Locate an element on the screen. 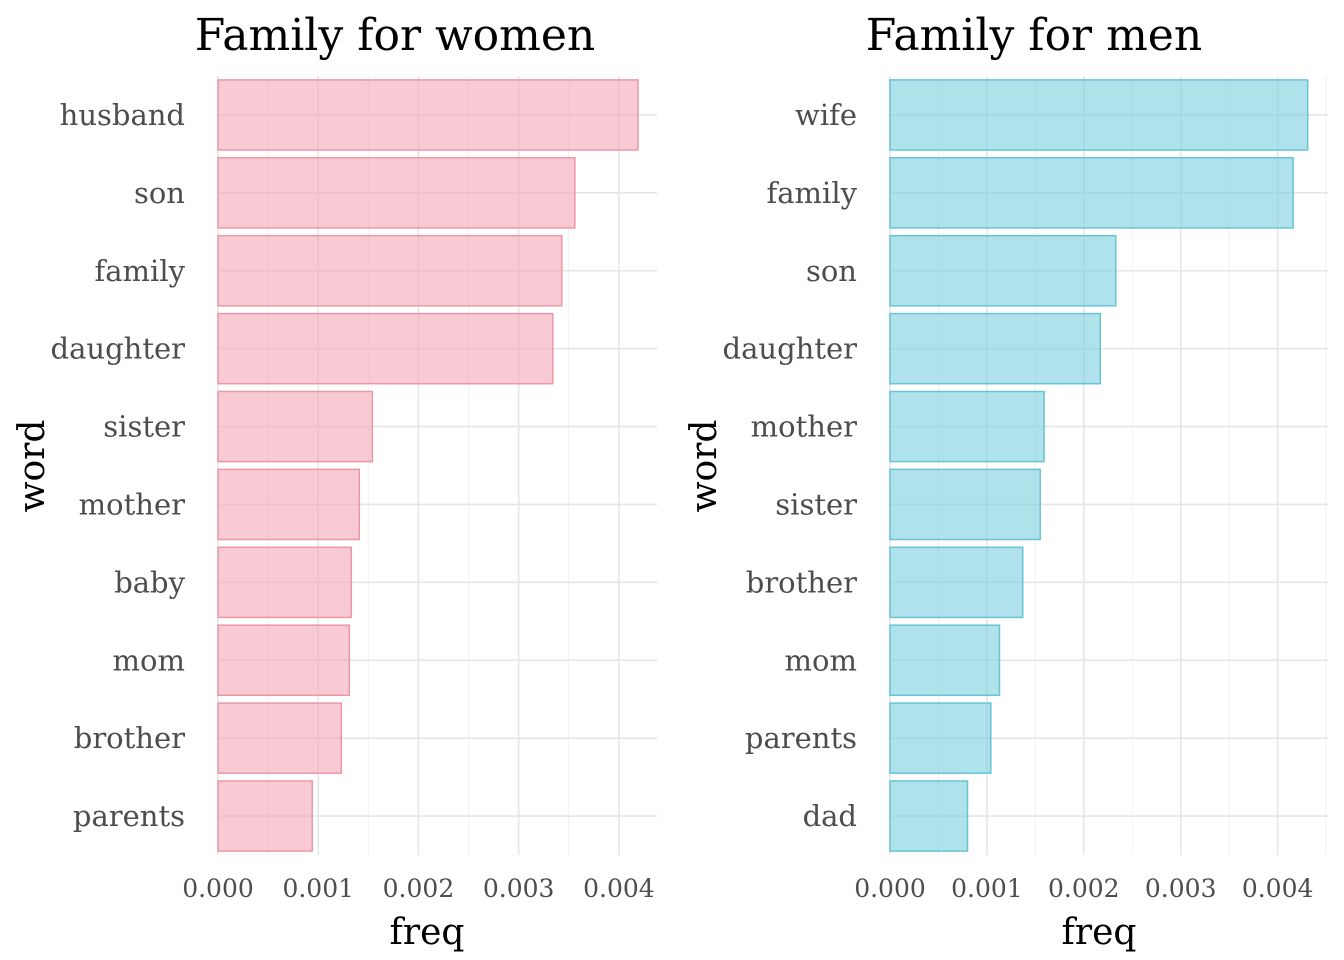 The image size is (1344, 960). bar-mom-men is located at coordinates (945, 660).